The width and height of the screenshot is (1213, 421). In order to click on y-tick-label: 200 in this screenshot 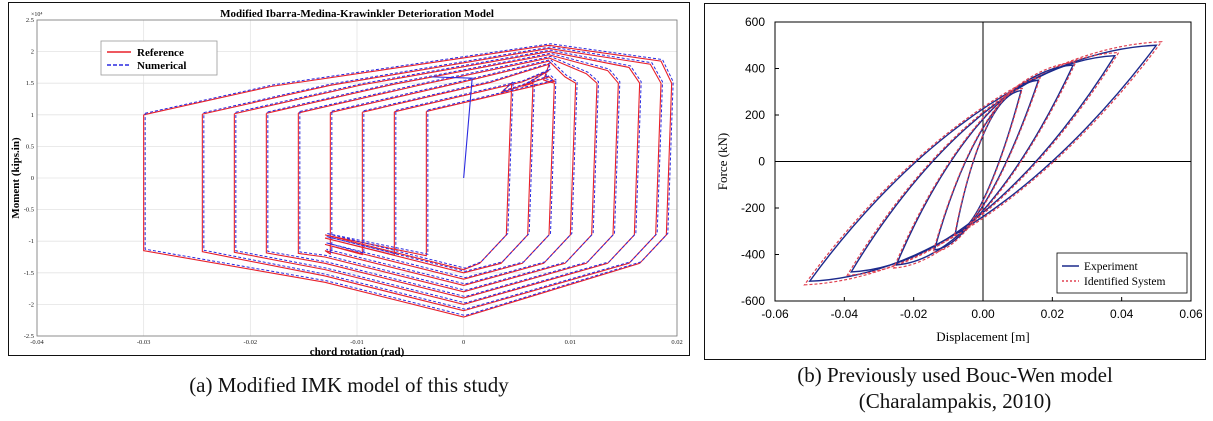, I will do `click(755, 115)`.